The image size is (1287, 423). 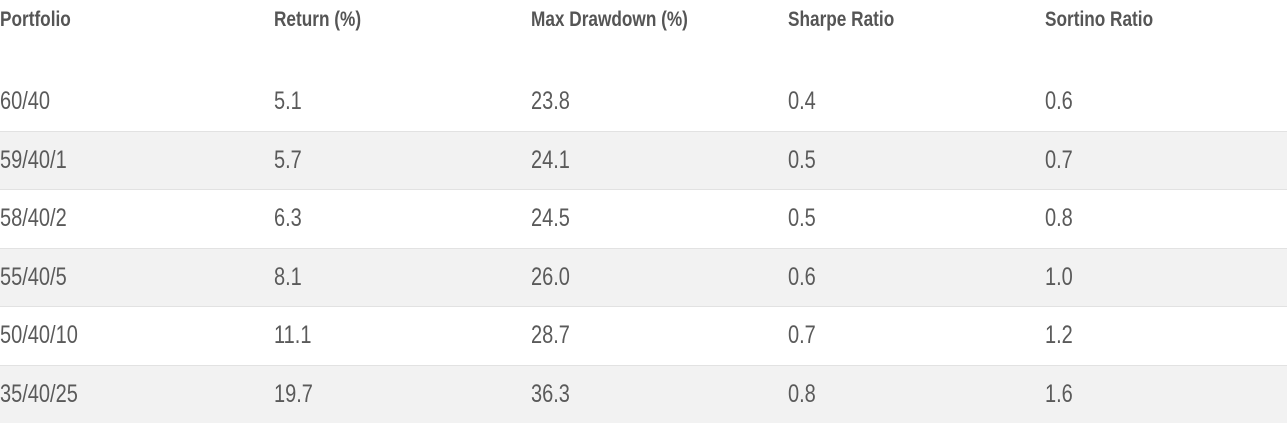 I want to click on table-row: 50/40/10 11.1 28.7 0.7 1.2, so click(x=643, y=336).